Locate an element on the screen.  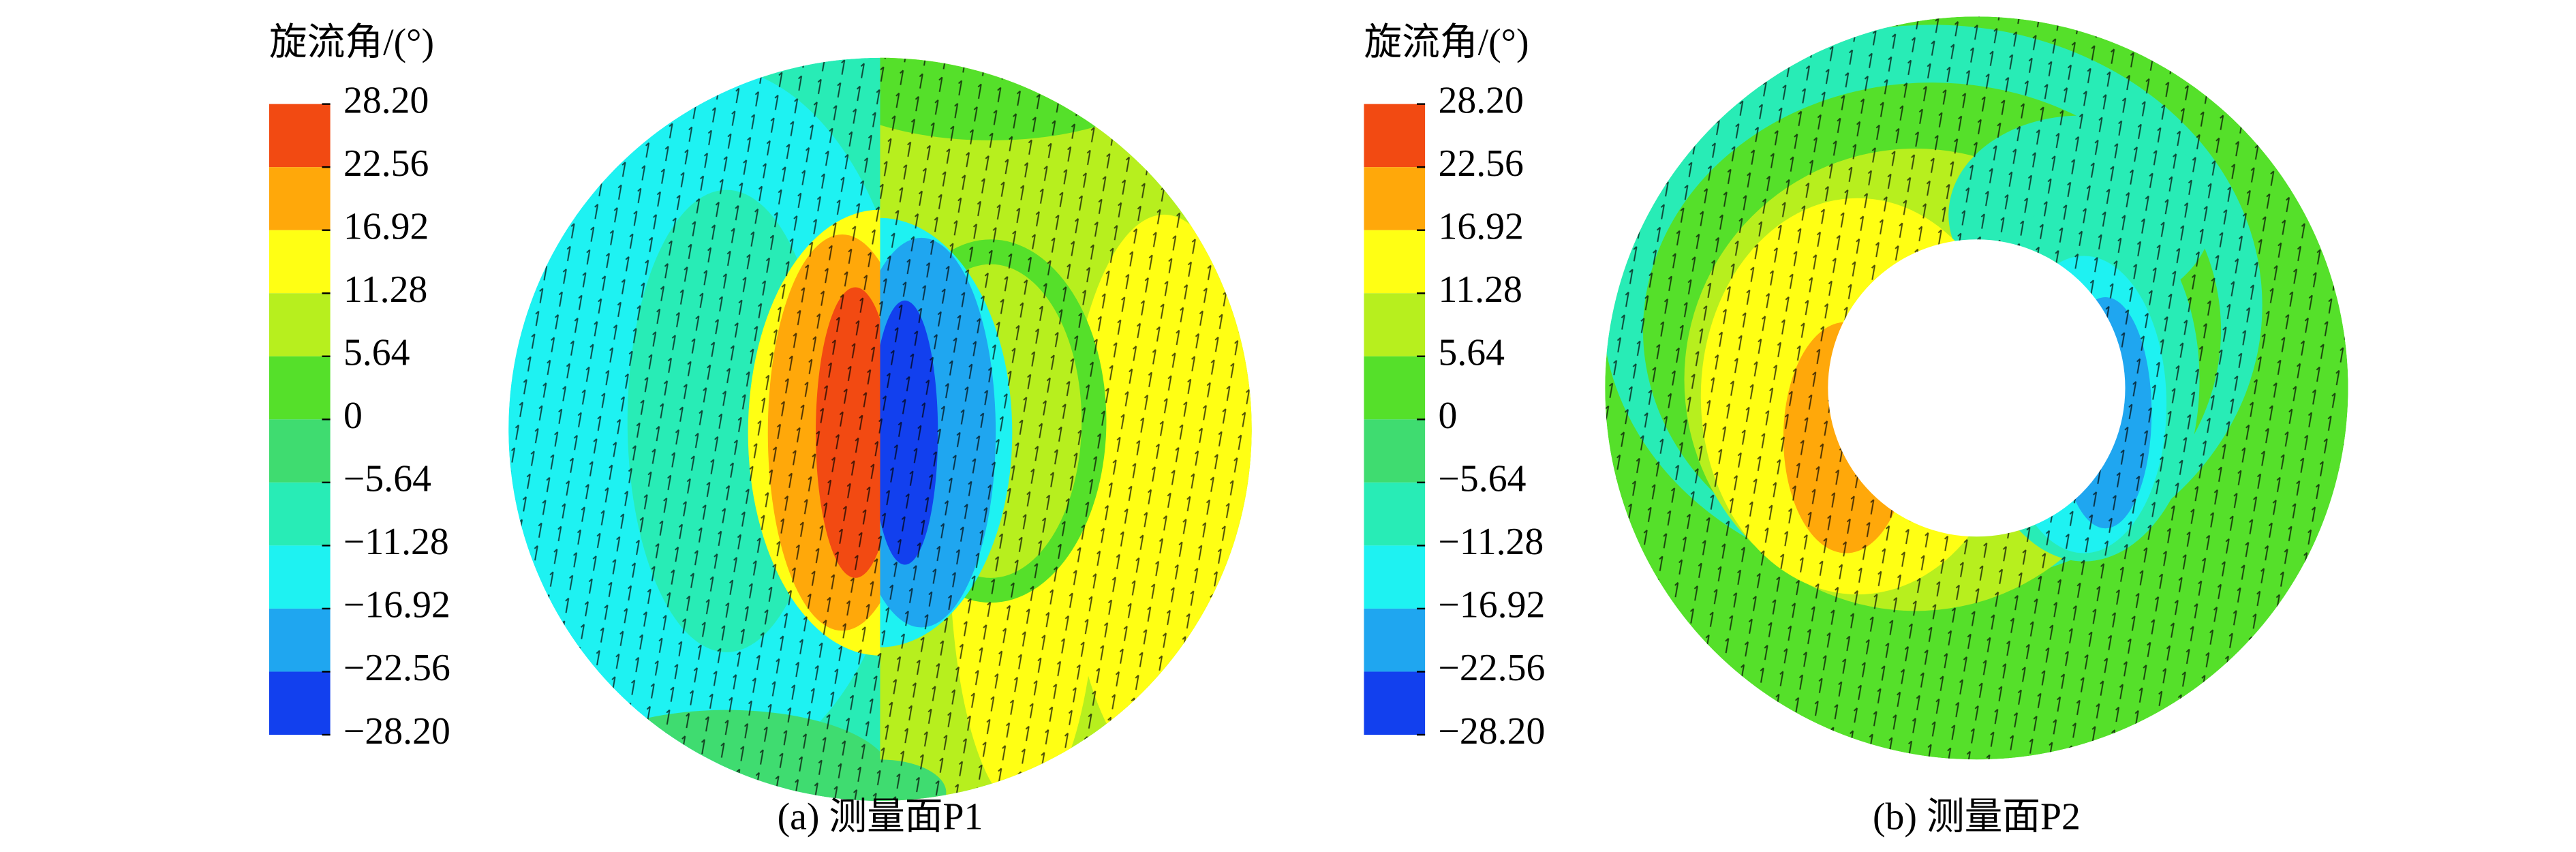
caption: (b) 测量面P2 is located at coordinates (1977, 817).